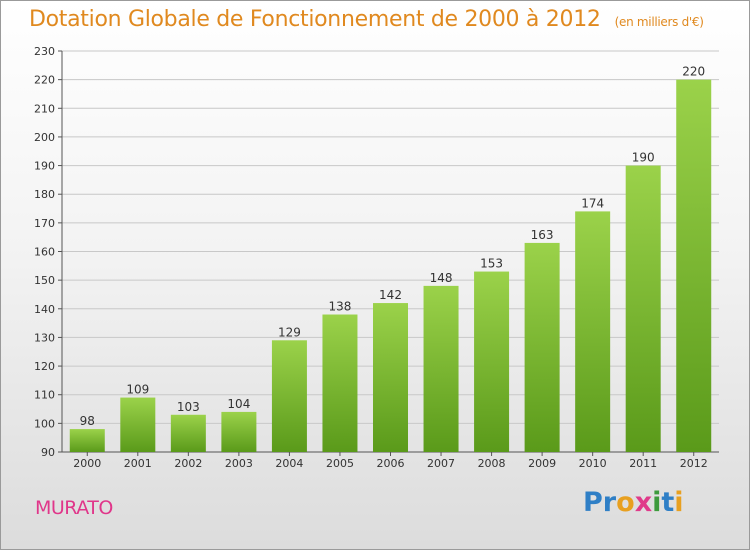 The image size is (750, 551). I want to click on proxiti-logo: Proxiti, so click(633, 502).